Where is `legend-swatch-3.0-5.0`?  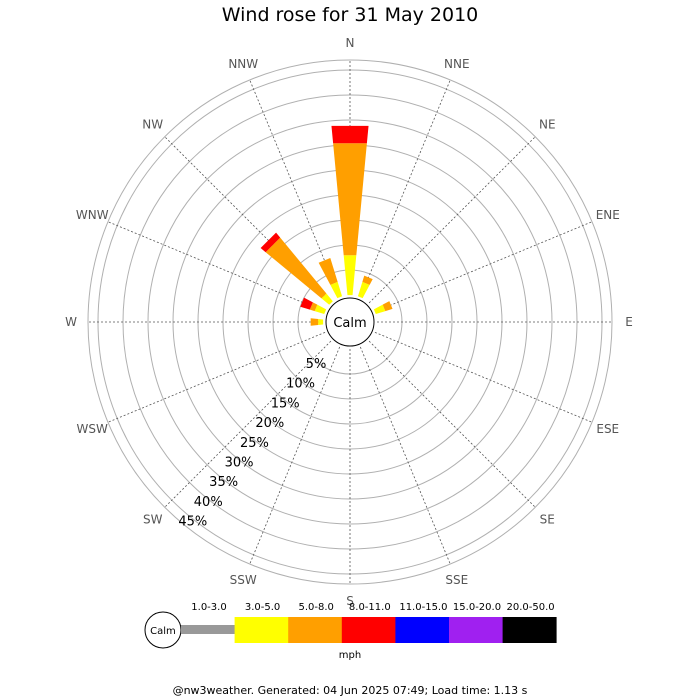
legend-swatch-3.0-5.0 is located at coordinates (261, 630).